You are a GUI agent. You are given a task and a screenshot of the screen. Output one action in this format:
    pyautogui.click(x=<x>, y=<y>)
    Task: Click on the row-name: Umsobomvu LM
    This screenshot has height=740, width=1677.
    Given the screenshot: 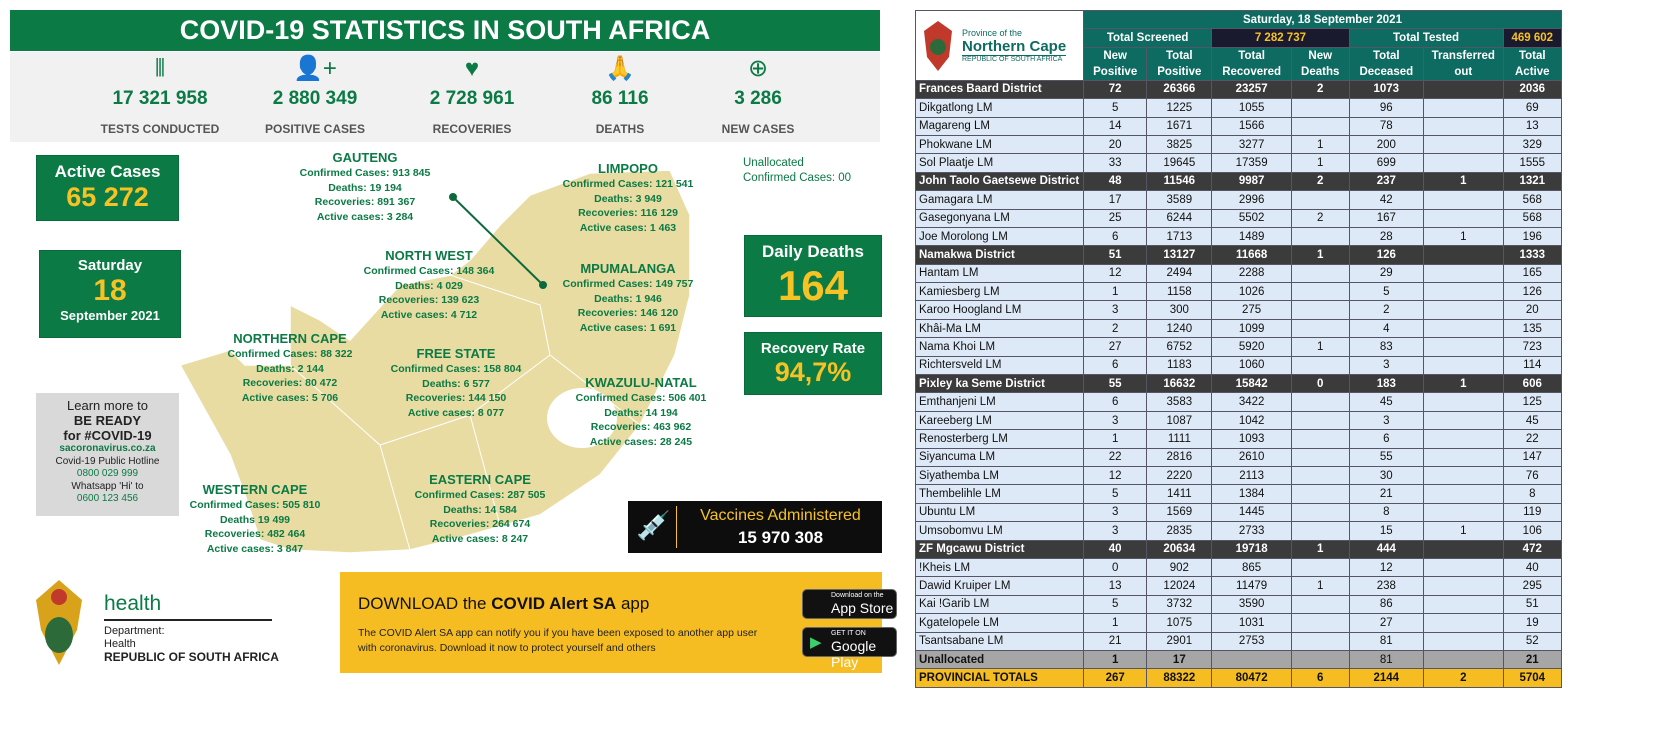 What is the action you would take?
    pyautogui.click(x=999, y=531)
    